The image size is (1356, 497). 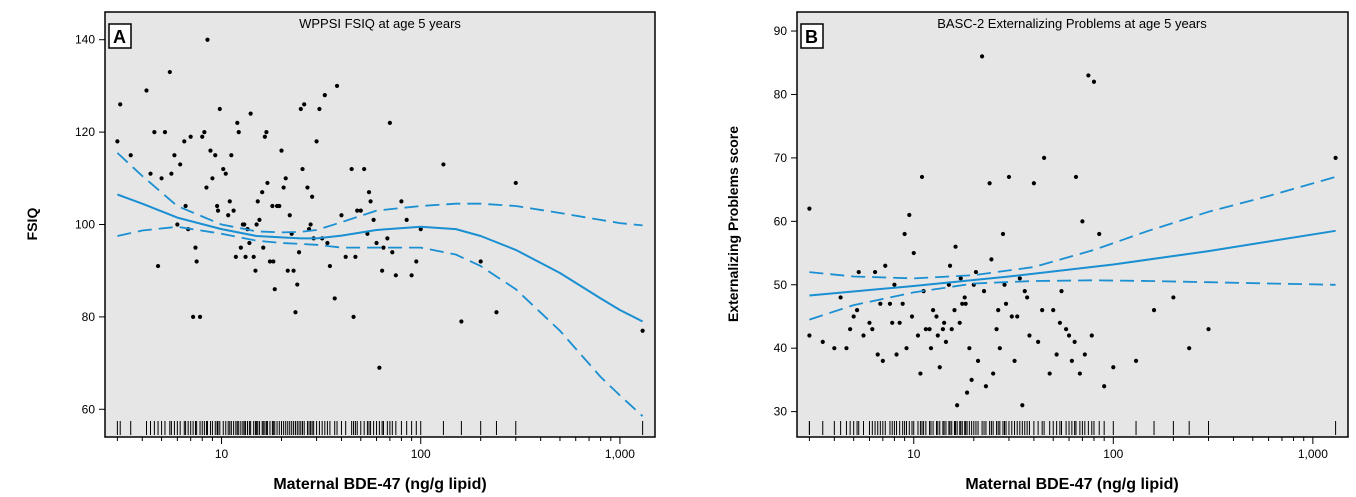 I want to click on x-tick-label: 100, so click(x=1113, y=454).